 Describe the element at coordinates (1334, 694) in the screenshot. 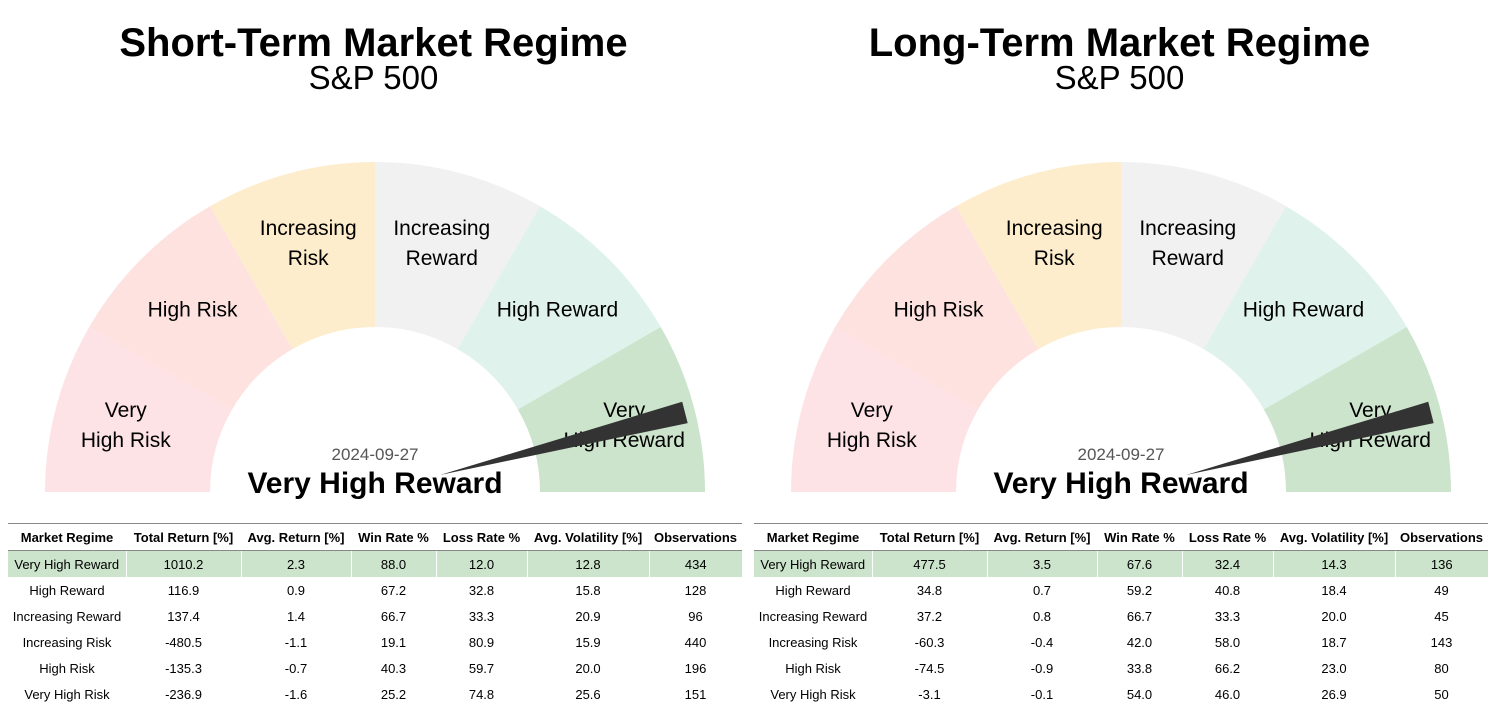

I see `table-cell: 26.9` at that location.